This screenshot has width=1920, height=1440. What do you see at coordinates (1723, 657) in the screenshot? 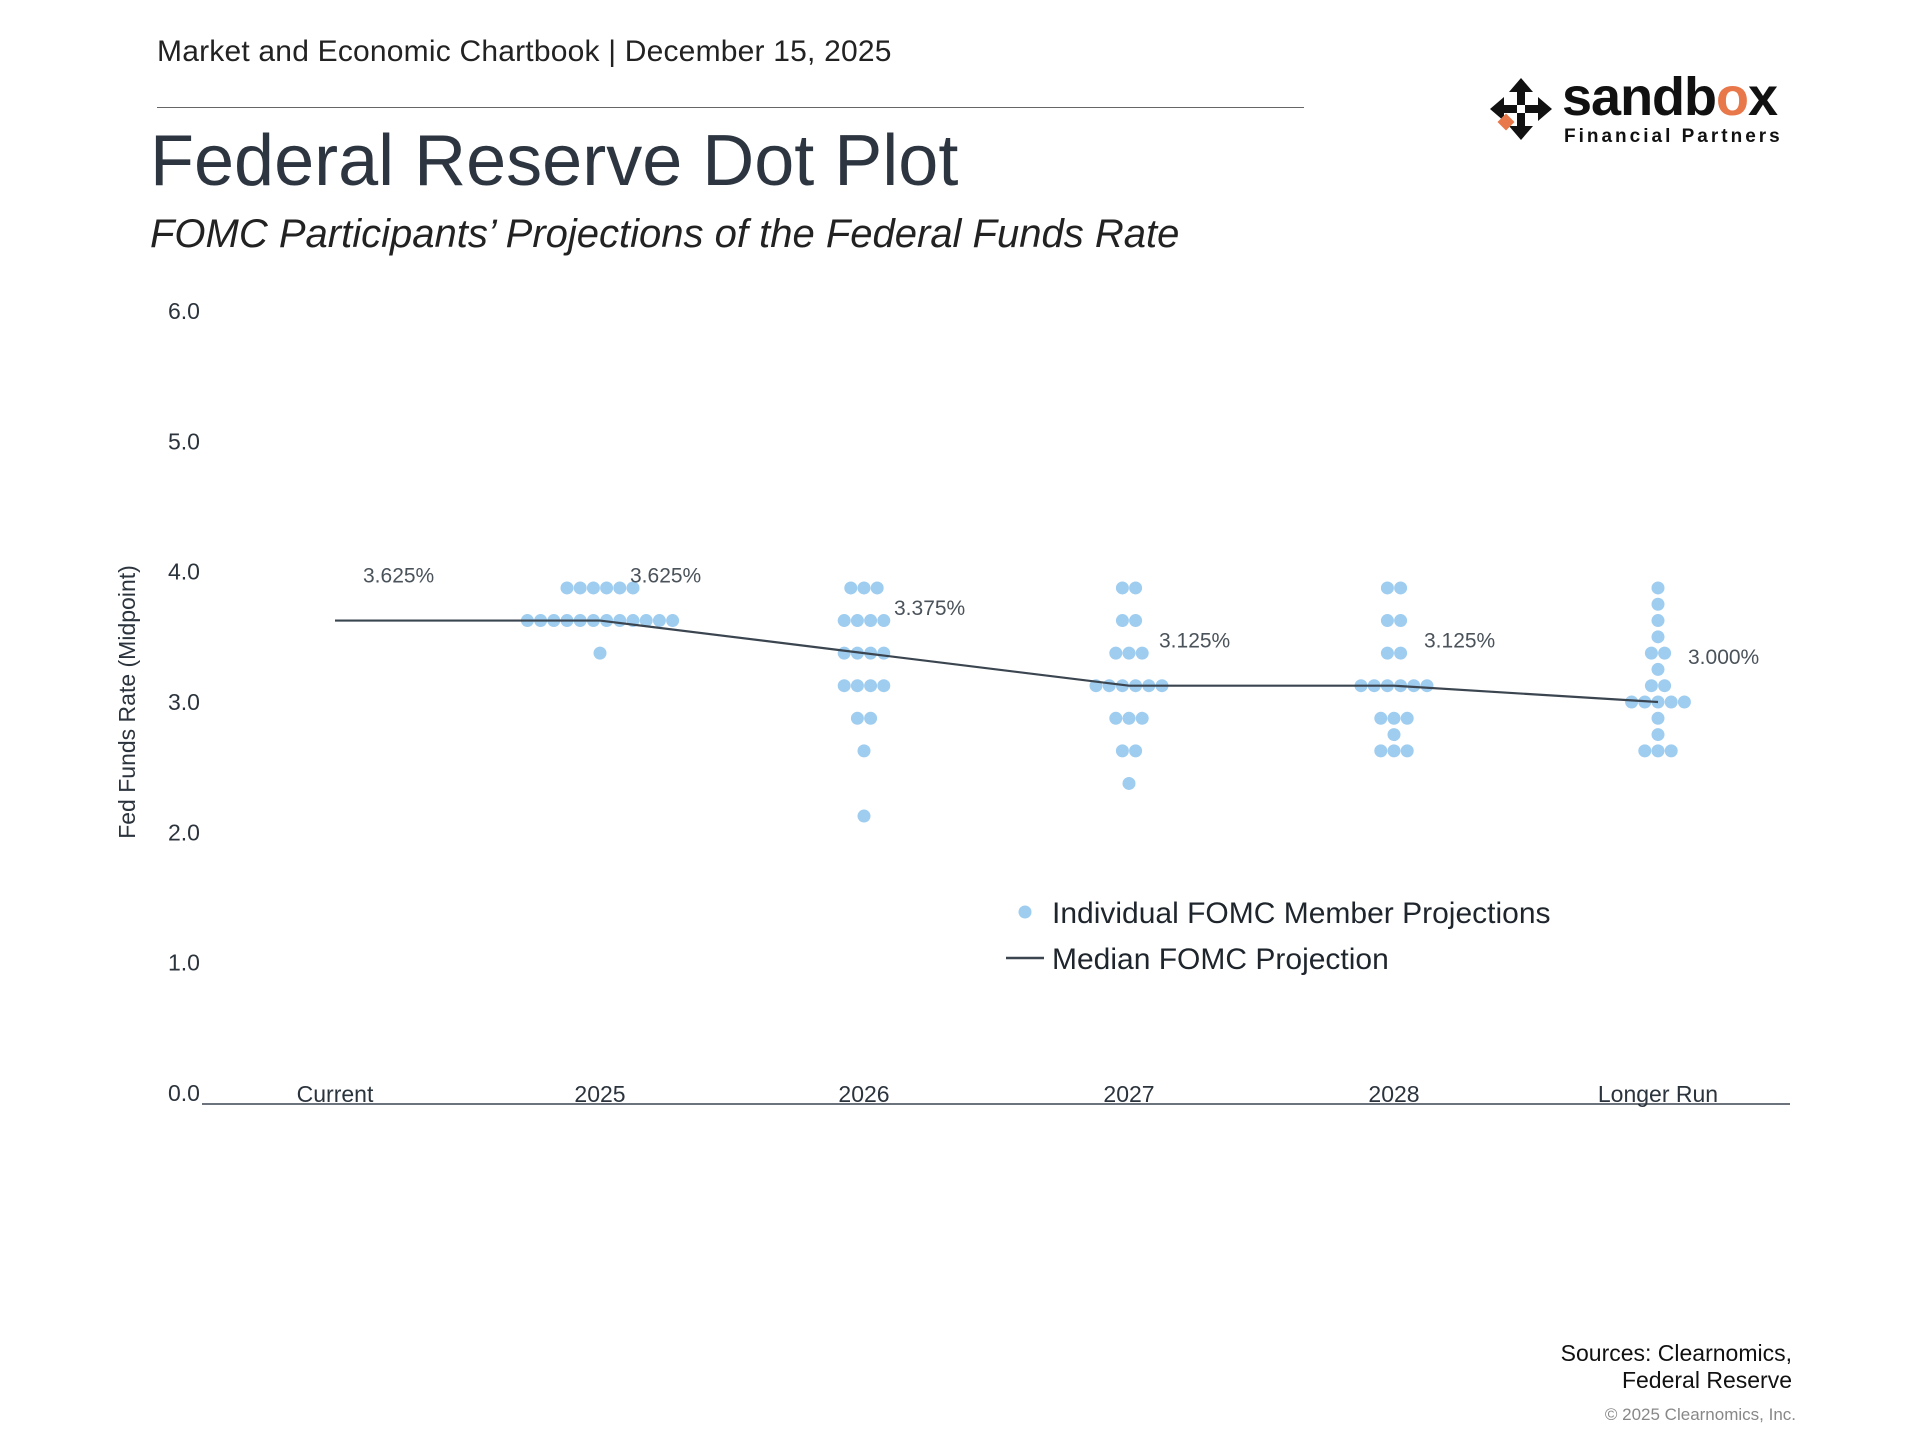
I see `median-value-label: 3.000%` at bounding box center [1723, 657].